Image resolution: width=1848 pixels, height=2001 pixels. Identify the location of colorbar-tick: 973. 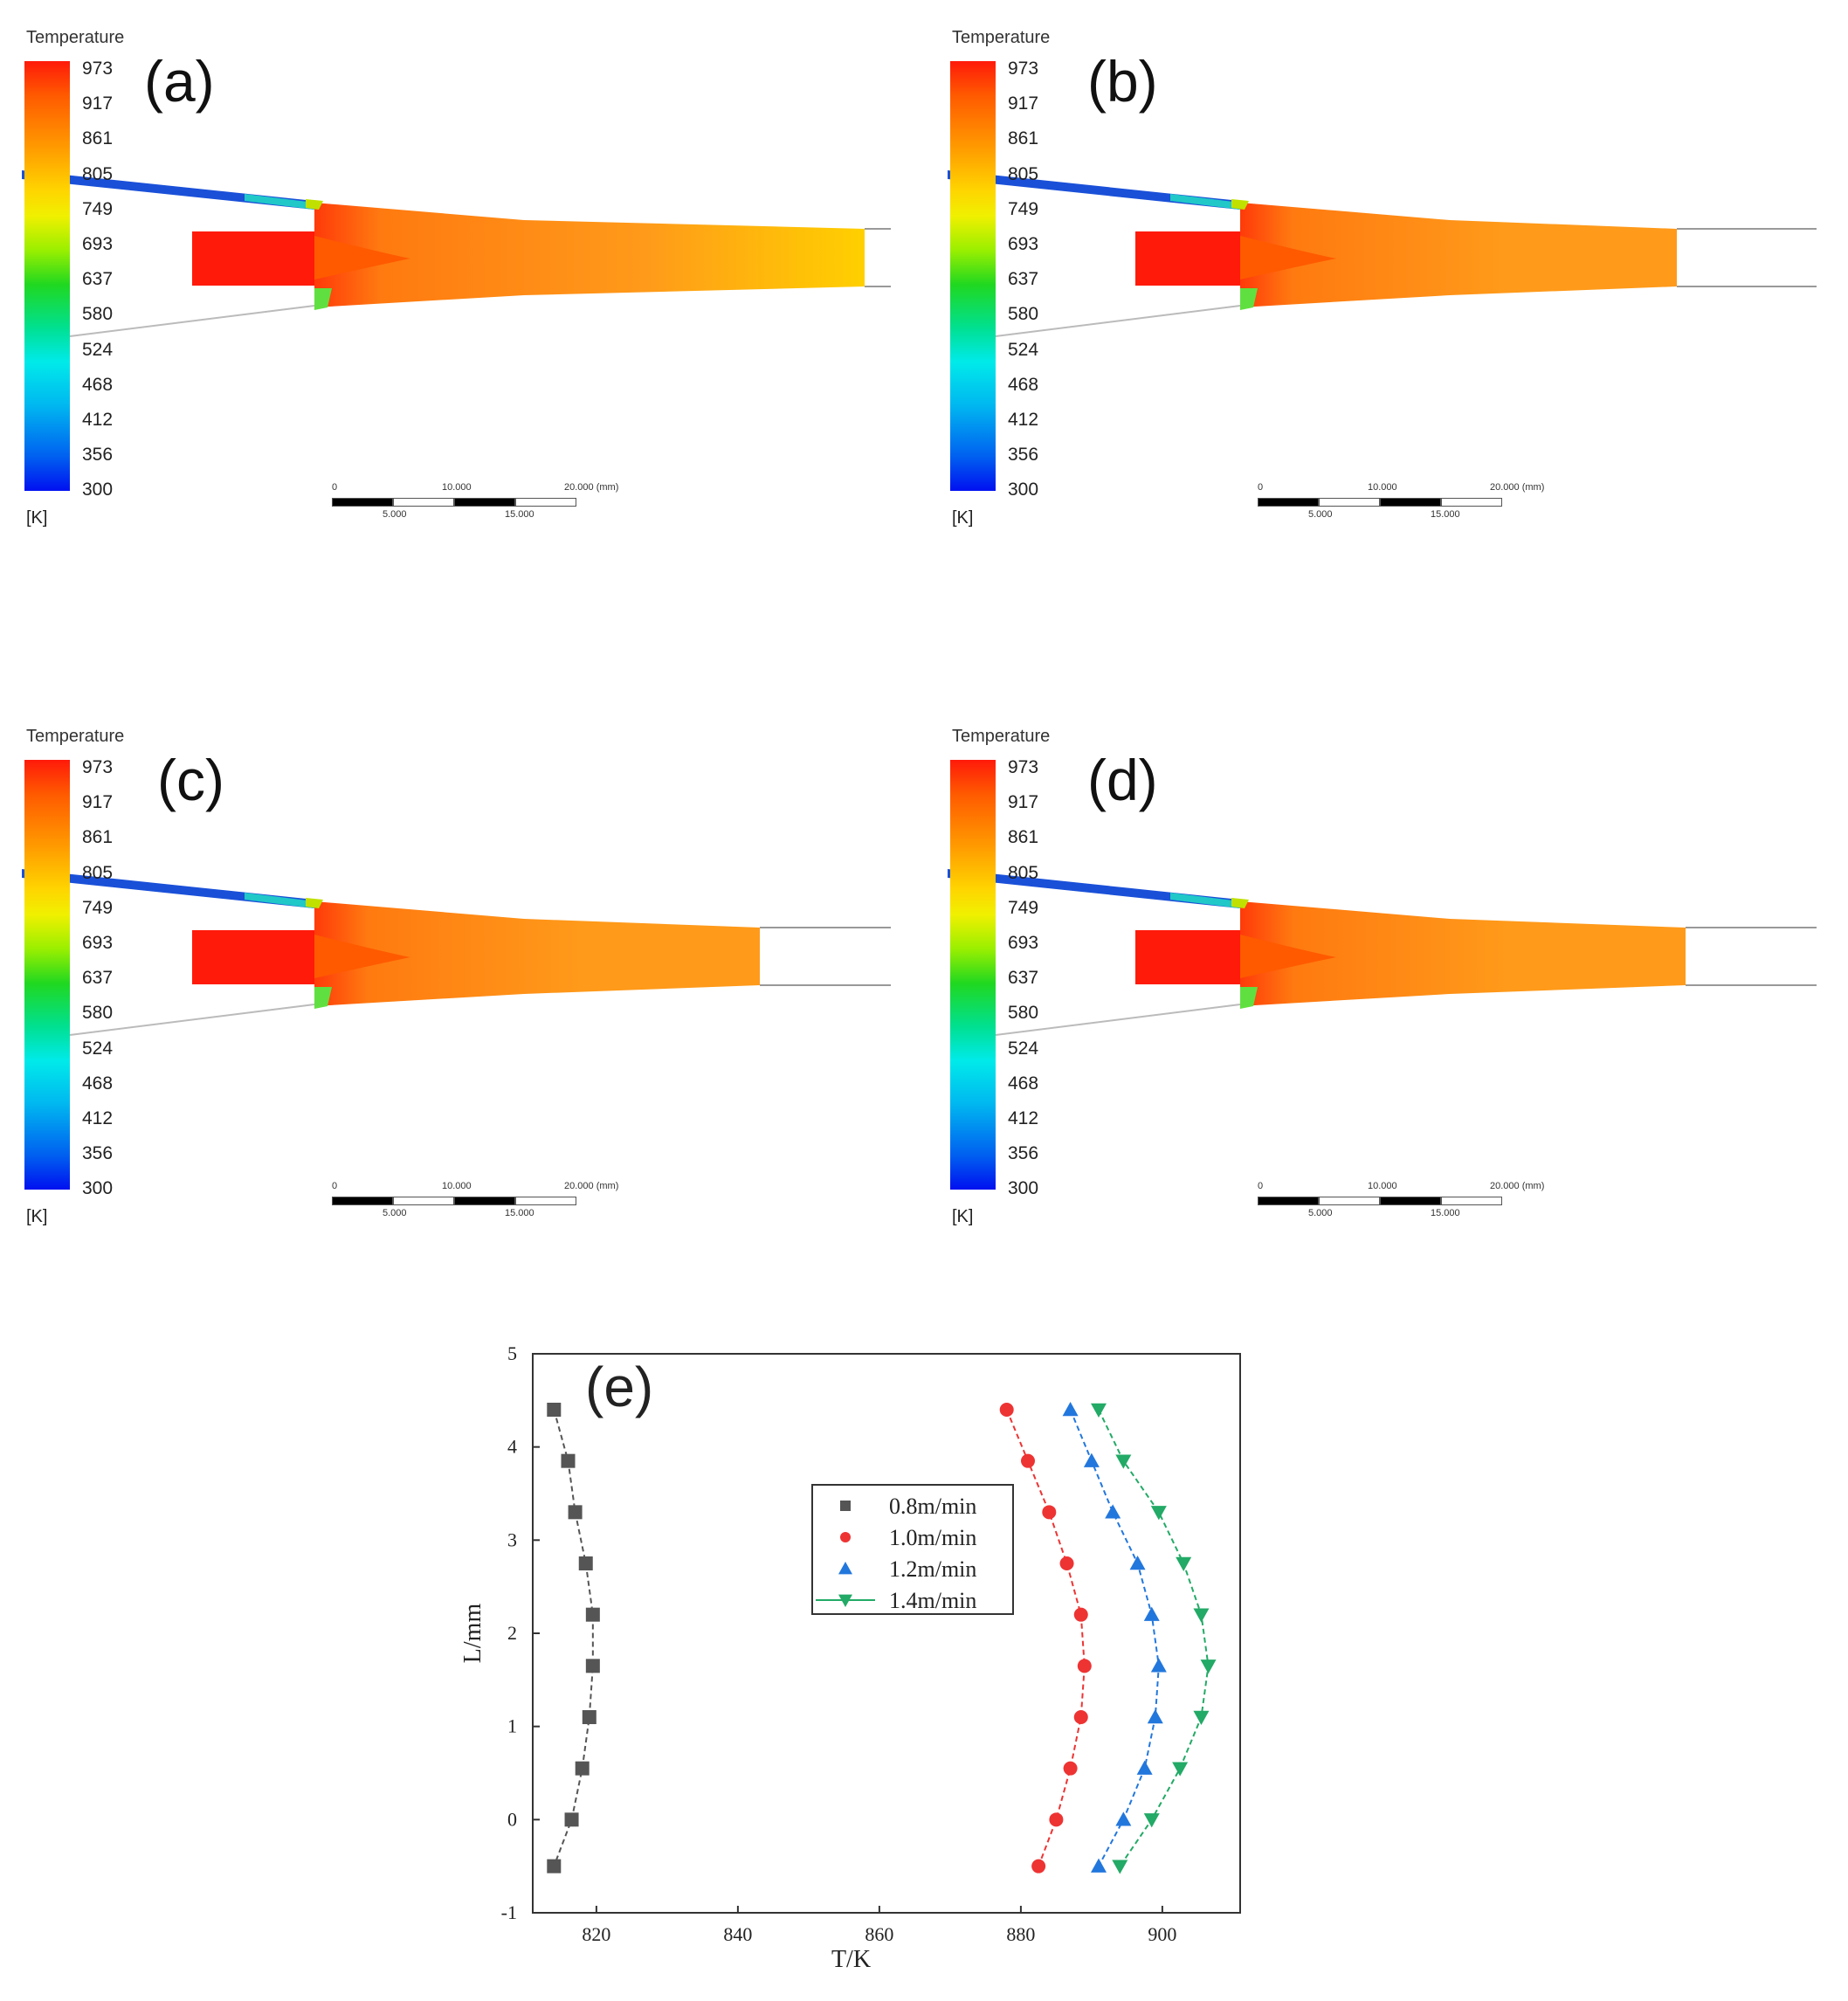
(98, 767).